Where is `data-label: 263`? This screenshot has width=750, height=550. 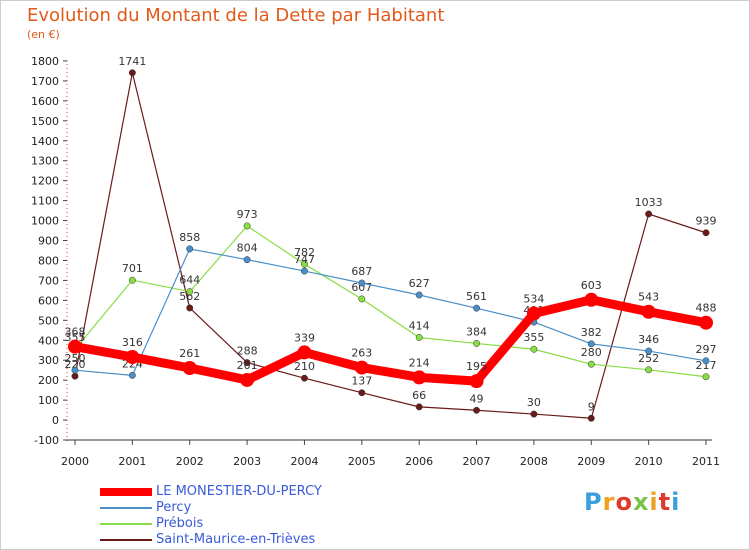
data-label: 263 is located at coordinates (361, 353).